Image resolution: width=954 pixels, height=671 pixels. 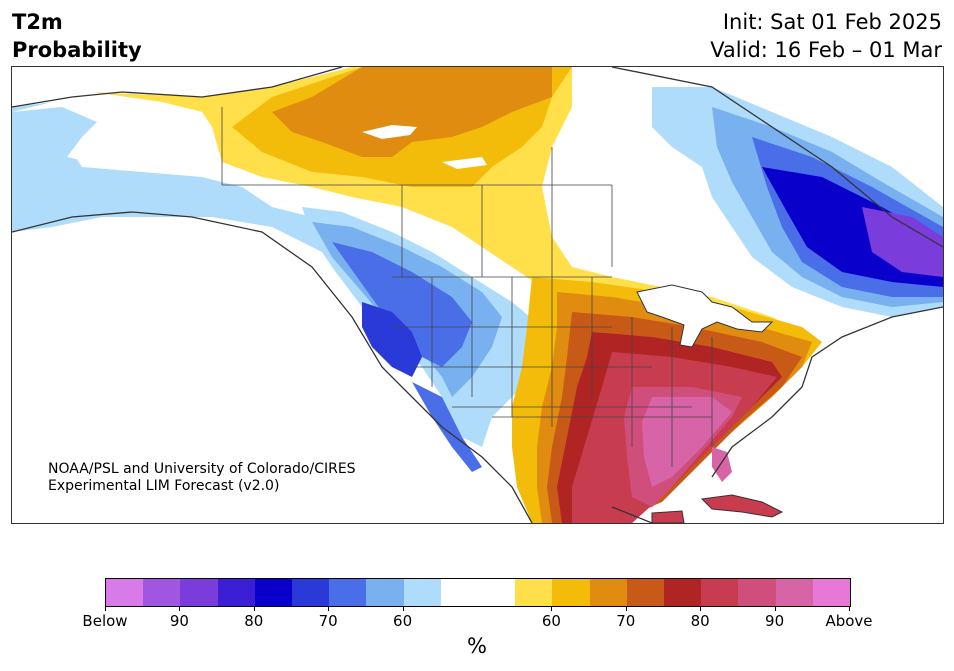 What do you see at coordinates (902, 242) in the screenshot?
I see `labrador-purple` at bounding box center [902, 242].